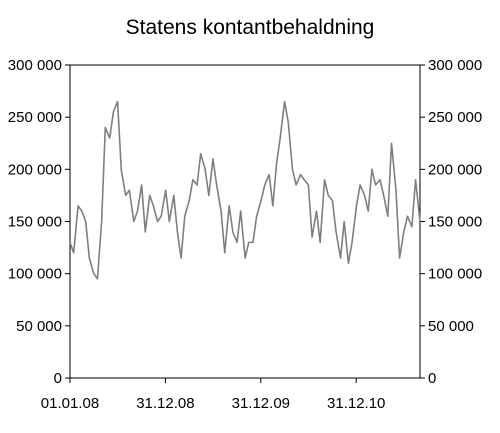  Describe the element at coordinates (35, 169) in the screenshot. I see `y-tick-label-left: 200 000` at that location.